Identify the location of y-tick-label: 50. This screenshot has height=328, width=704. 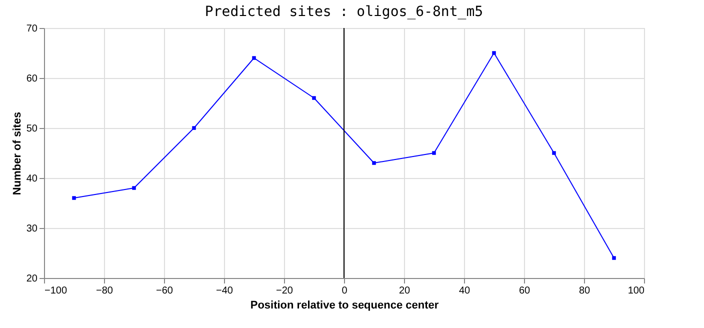
(32, 129).